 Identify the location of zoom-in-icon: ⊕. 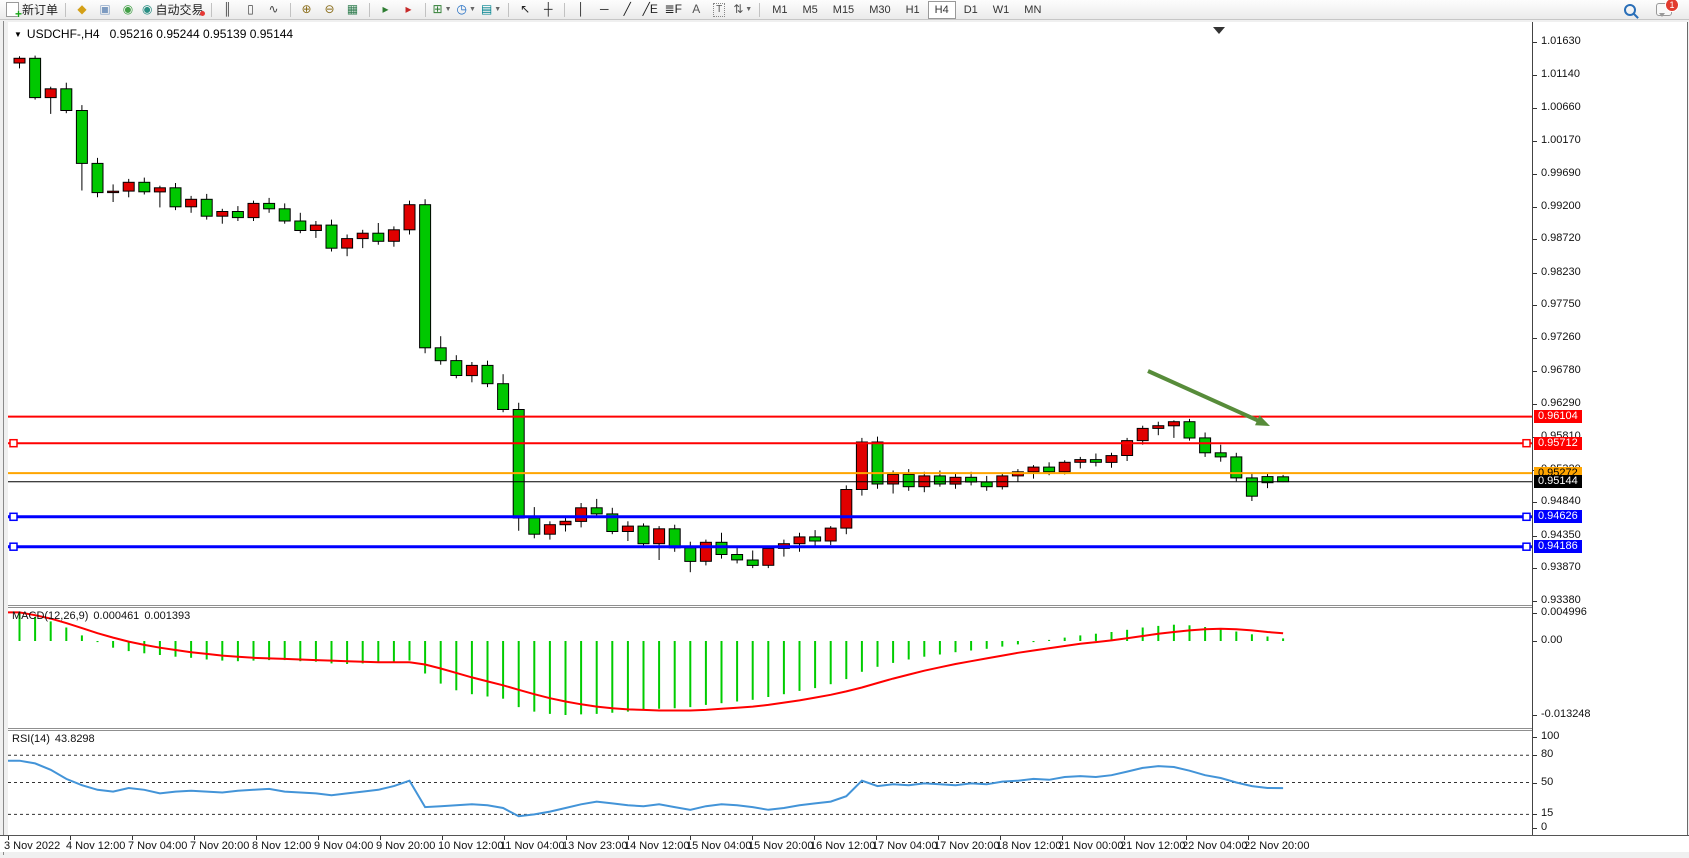
(306, 9).